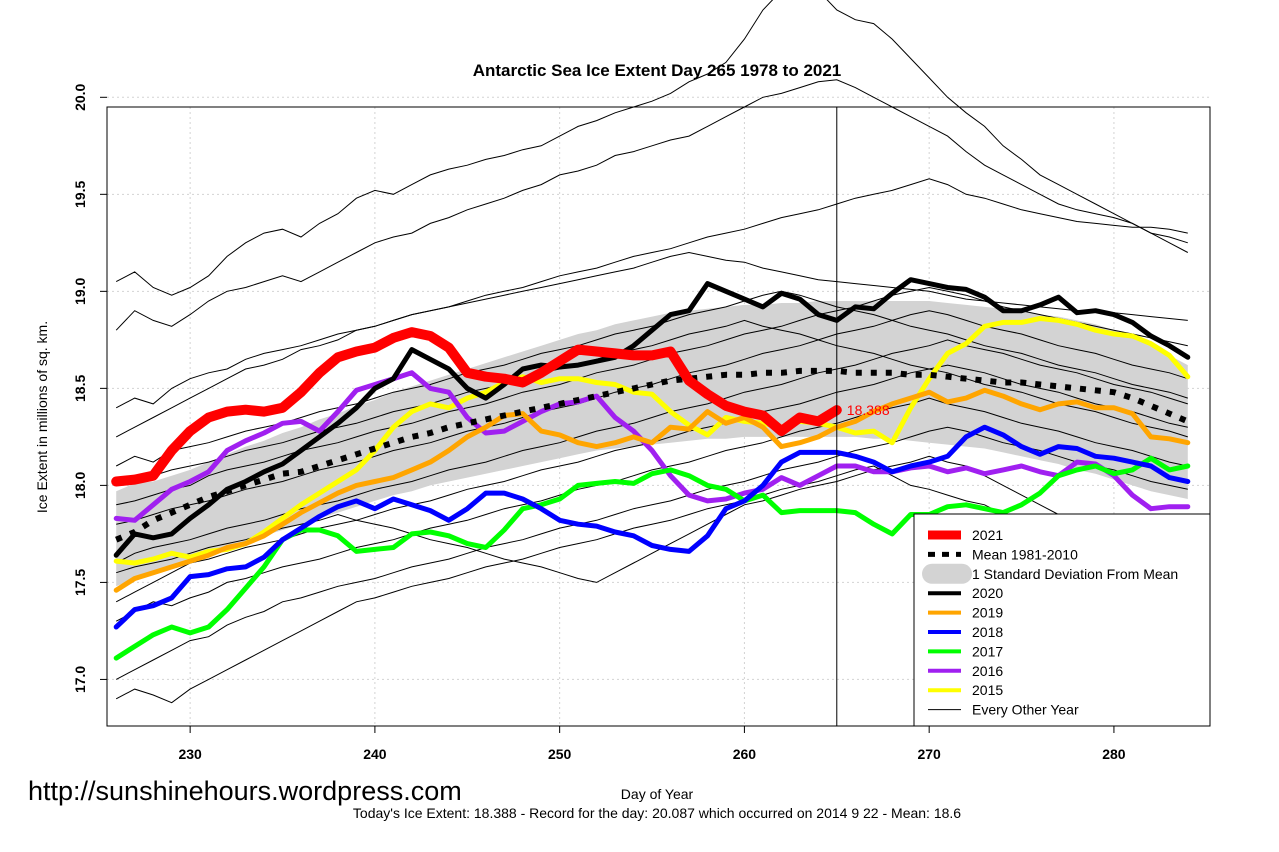 Image resolution: width=1279 pixels, height=852 pixels. I want to click on legend-label: 1 Standard Deviation From Mean, so click(1075, 574).